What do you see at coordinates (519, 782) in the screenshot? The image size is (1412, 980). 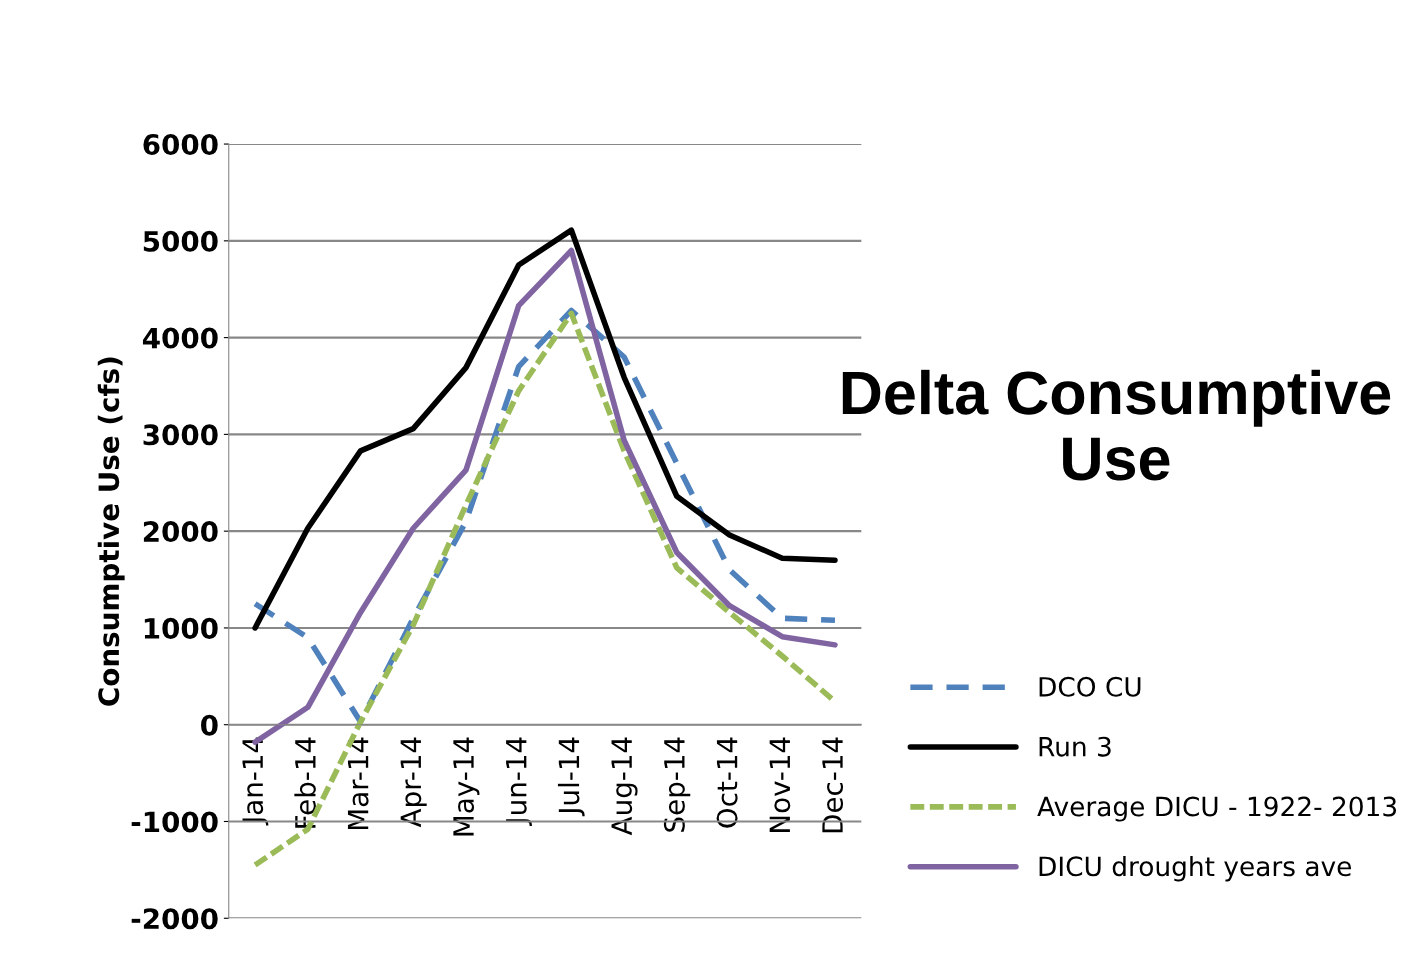 I see `x-tick-label: Jun-14` at bounding box center [519, 782].